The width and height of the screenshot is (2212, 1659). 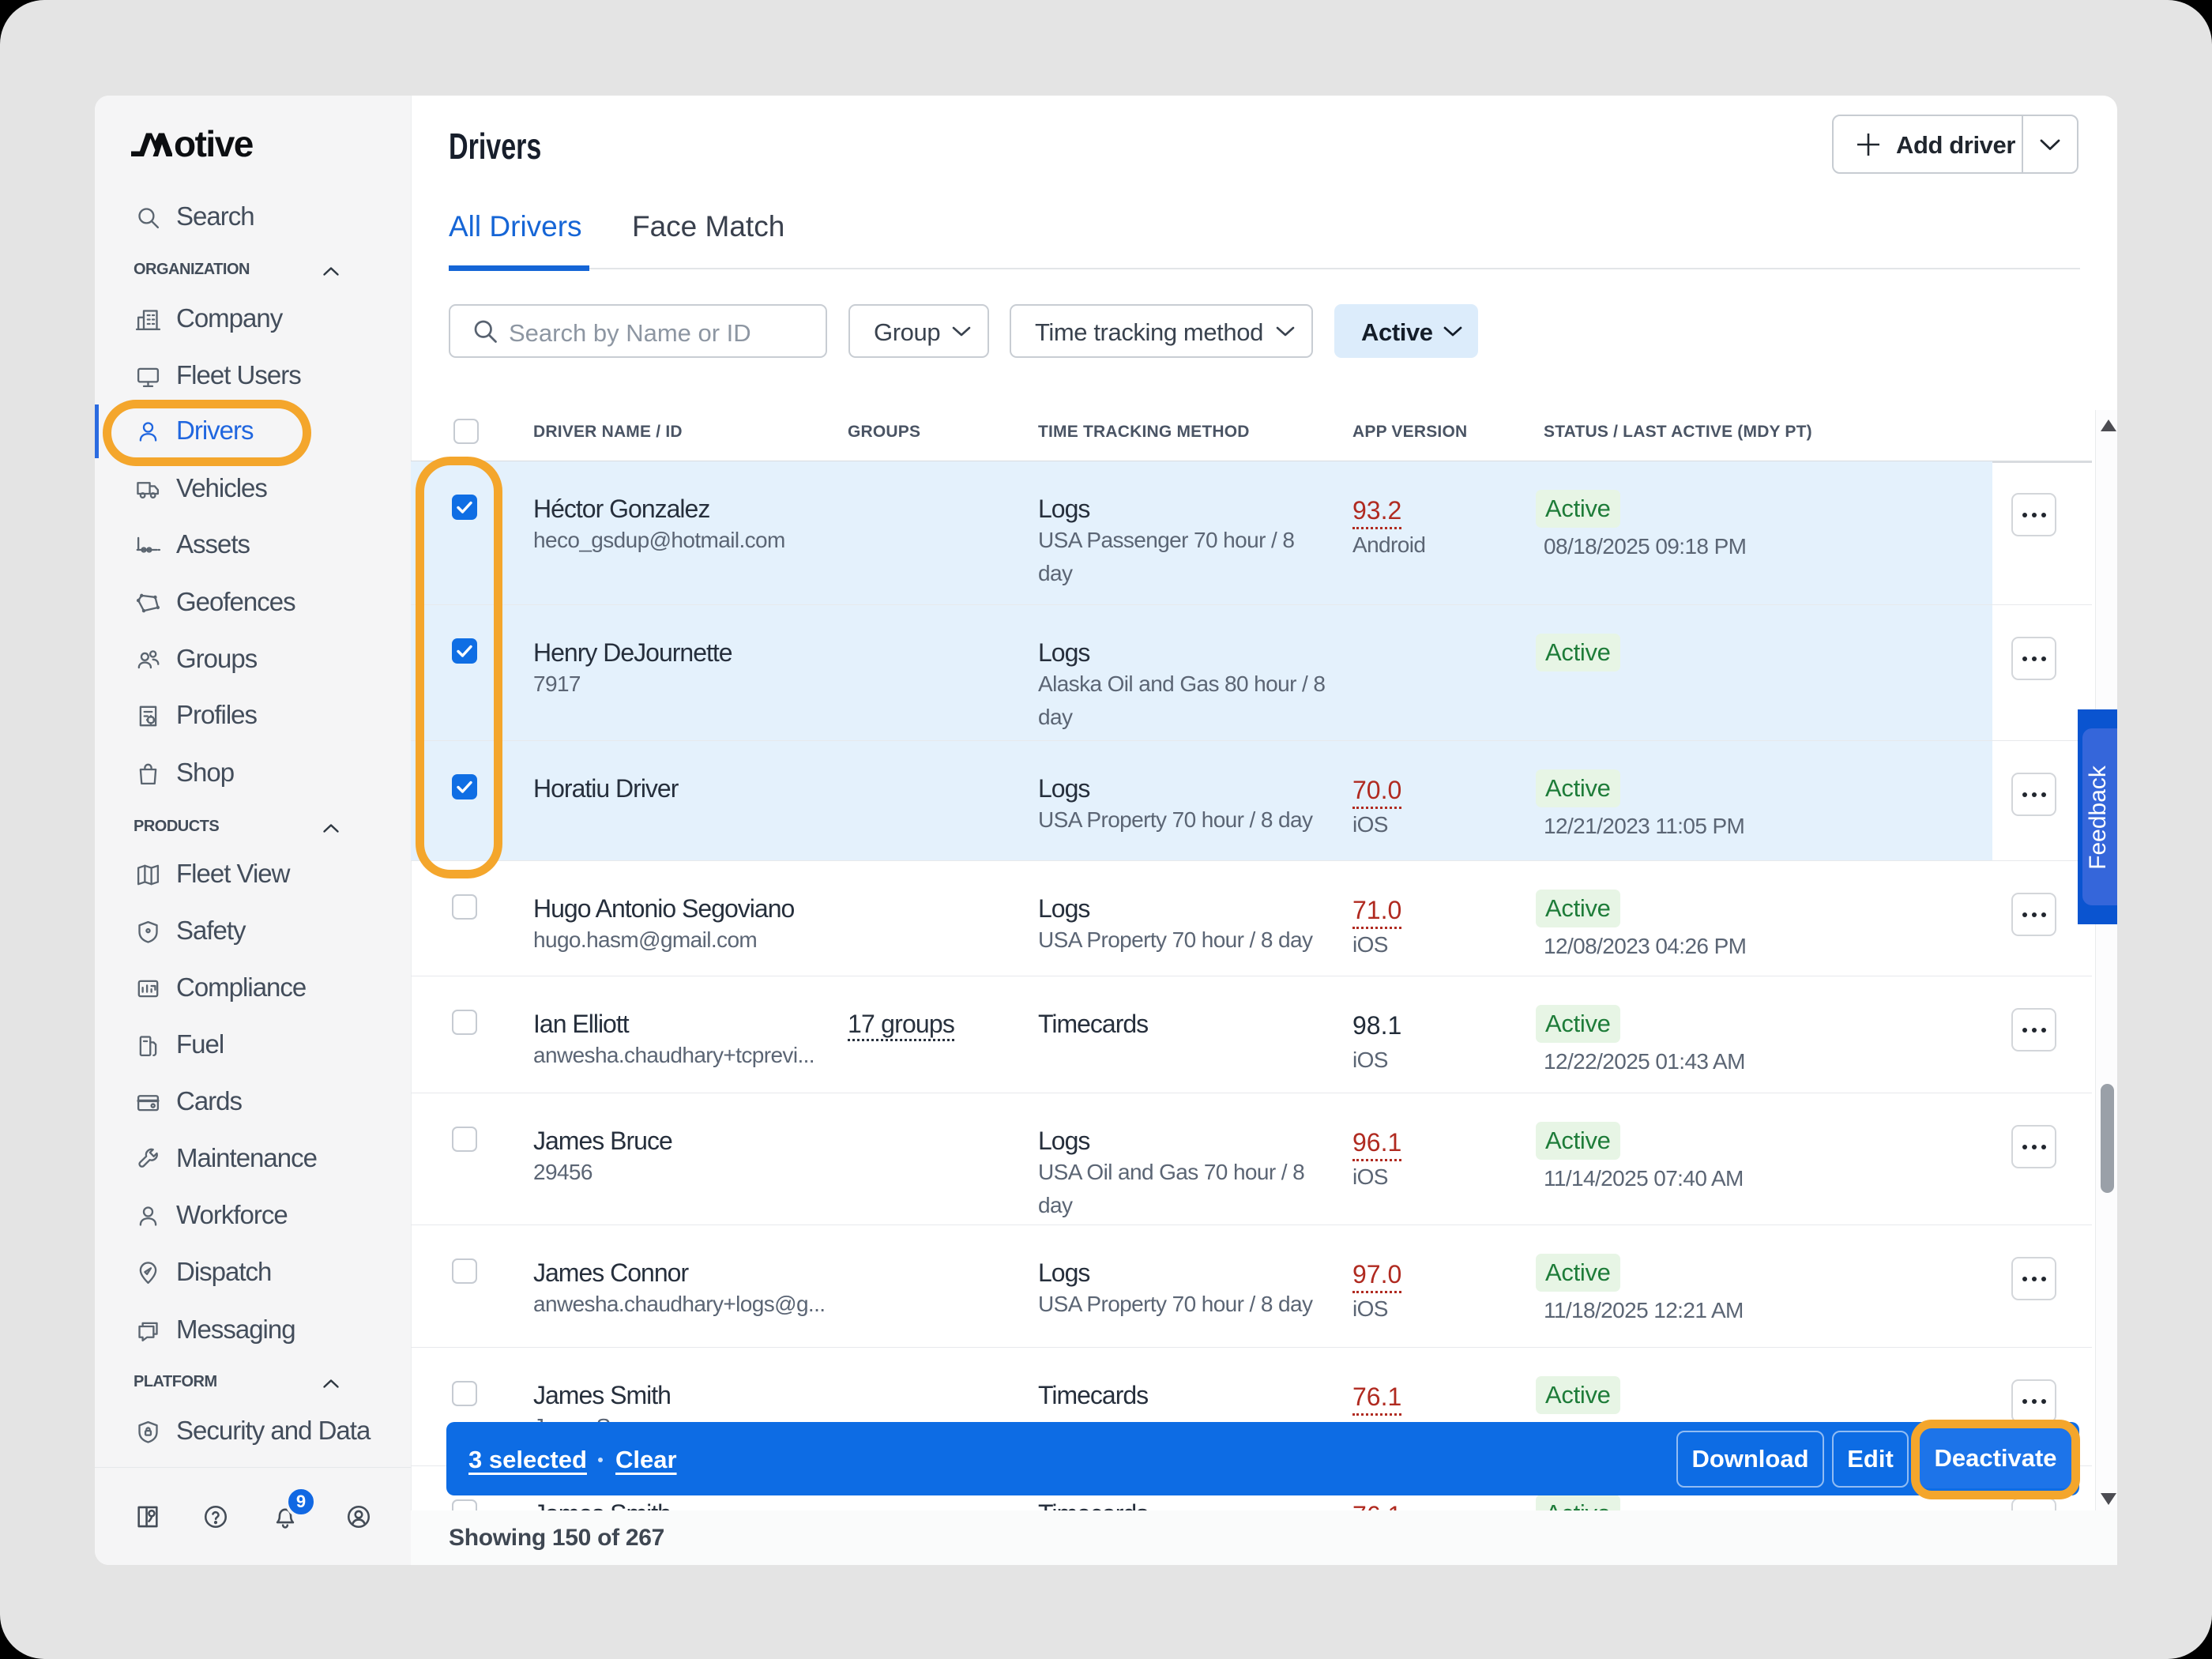 I want to click on svg-text: otive, so click(x=214, y=142).